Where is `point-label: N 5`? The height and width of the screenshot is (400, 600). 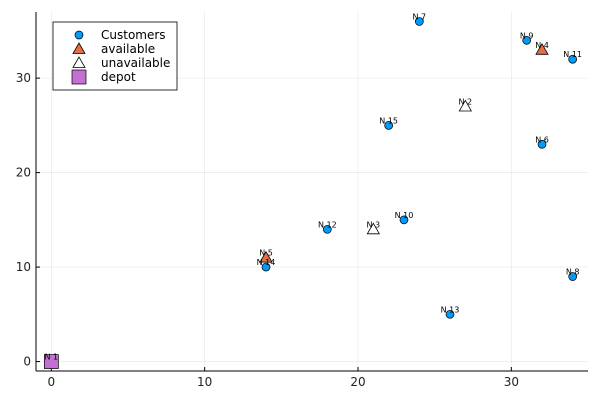 point-label: N 5 is located at coordinates (266, 253).